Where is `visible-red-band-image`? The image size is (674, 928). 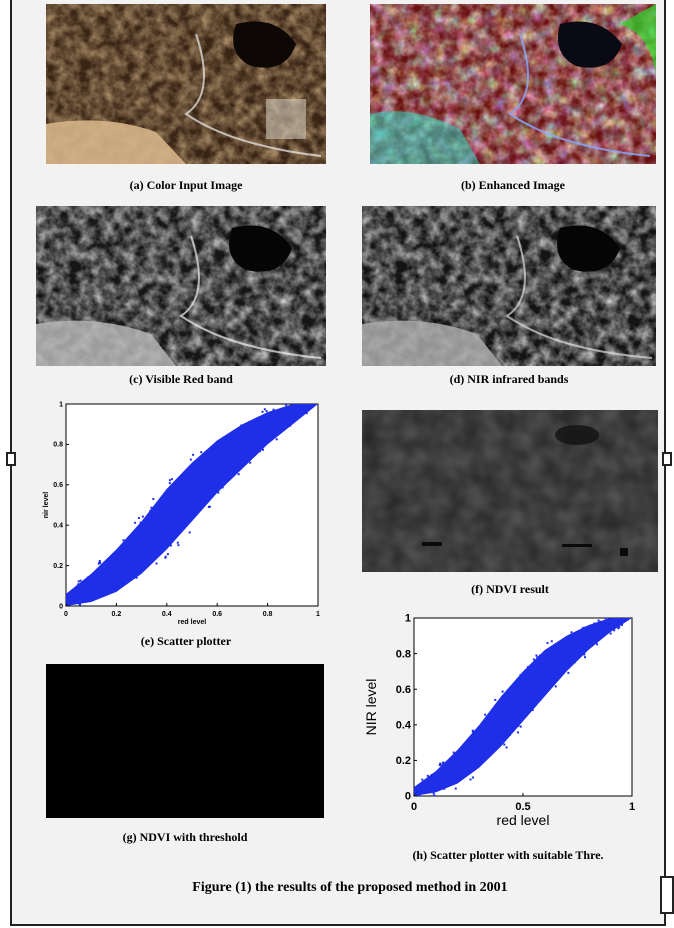 visible-red-band-image is located at coordinates (181, 286).